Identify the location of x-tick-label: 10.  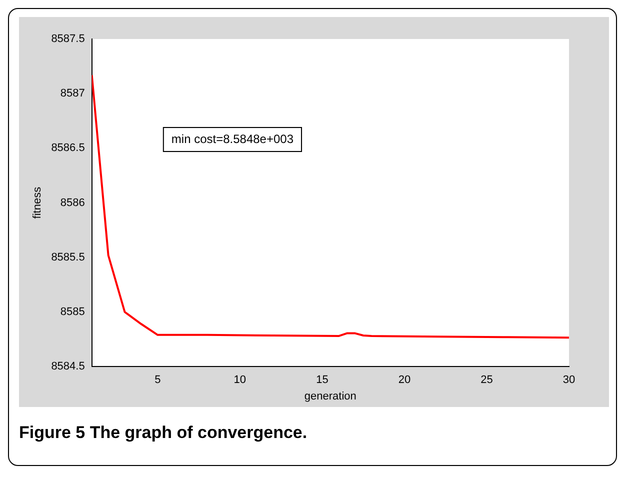
(240, 380).